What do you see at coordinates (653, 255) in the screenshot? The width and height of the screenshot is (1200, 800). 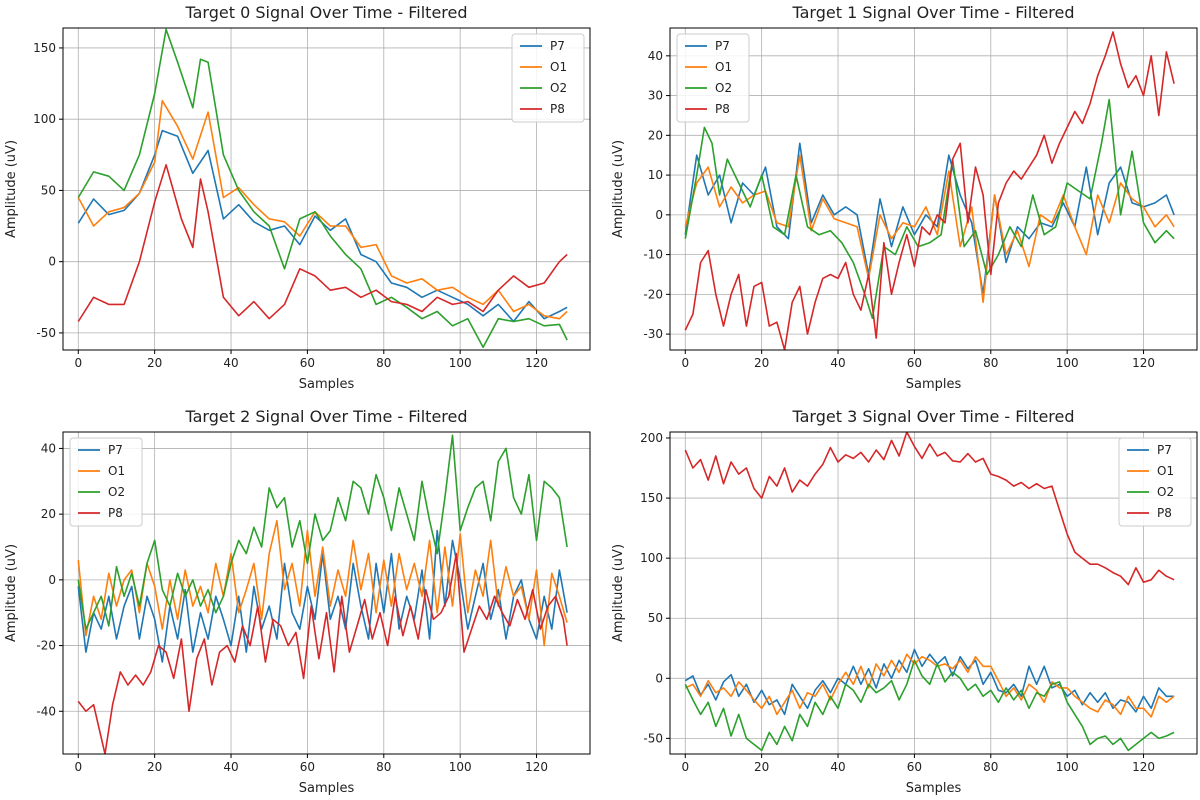 I see `y-tick-label: -10` at bounding box center [653, 255].